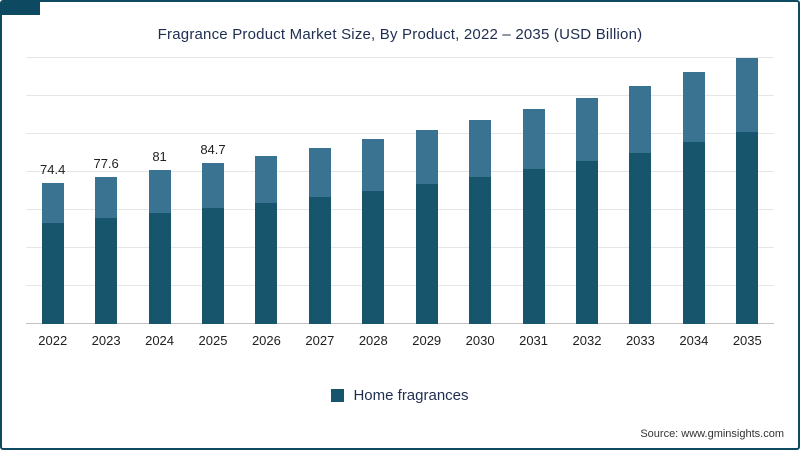 The height and width of the screenshot is (450, 800). I want to click on bar-2026, so click(266, 240).